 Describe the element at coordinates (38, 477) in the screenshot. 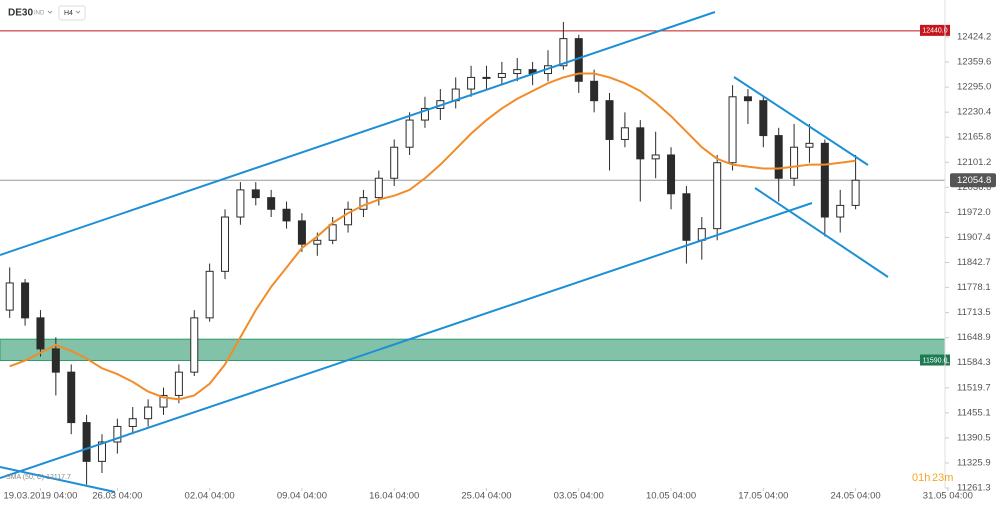

I see `sma-legend: SMA (50, C) 12117.7` at that location.